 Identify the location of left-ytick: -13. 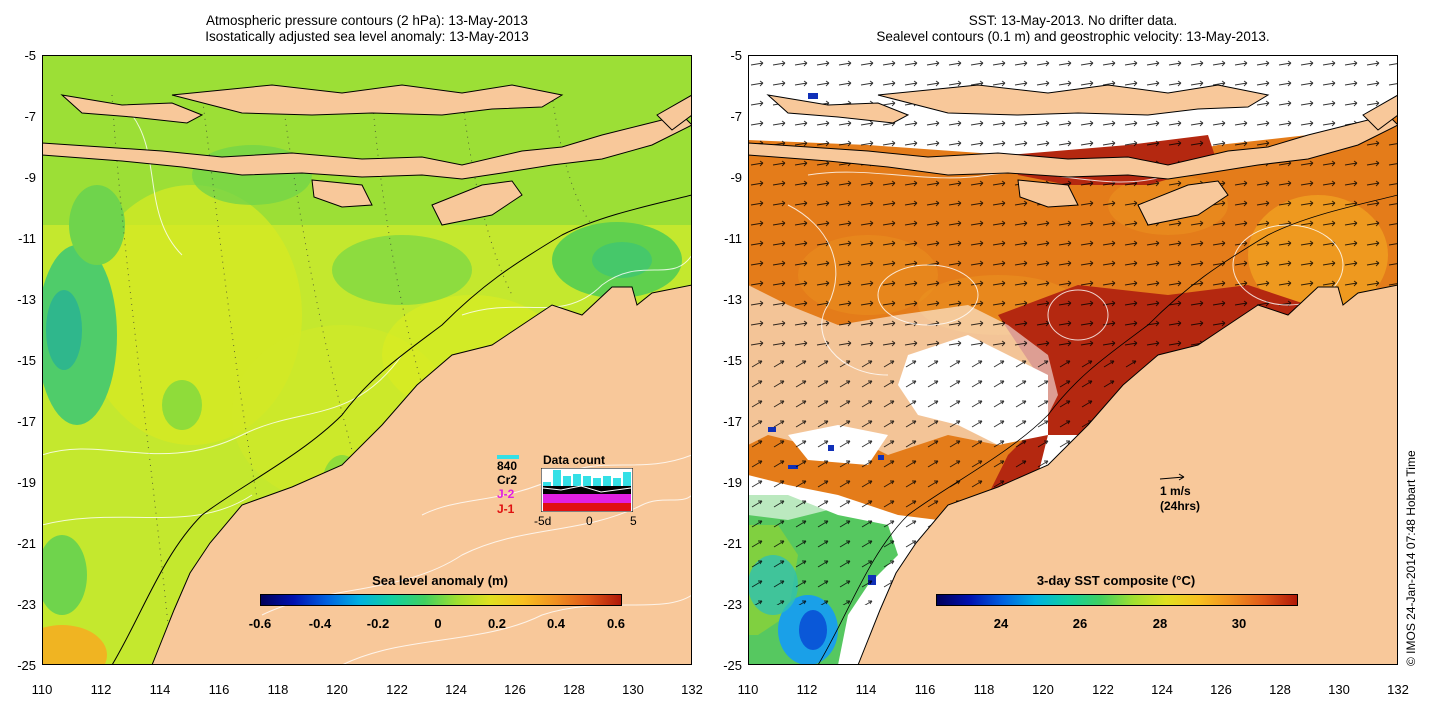
(26, 299).